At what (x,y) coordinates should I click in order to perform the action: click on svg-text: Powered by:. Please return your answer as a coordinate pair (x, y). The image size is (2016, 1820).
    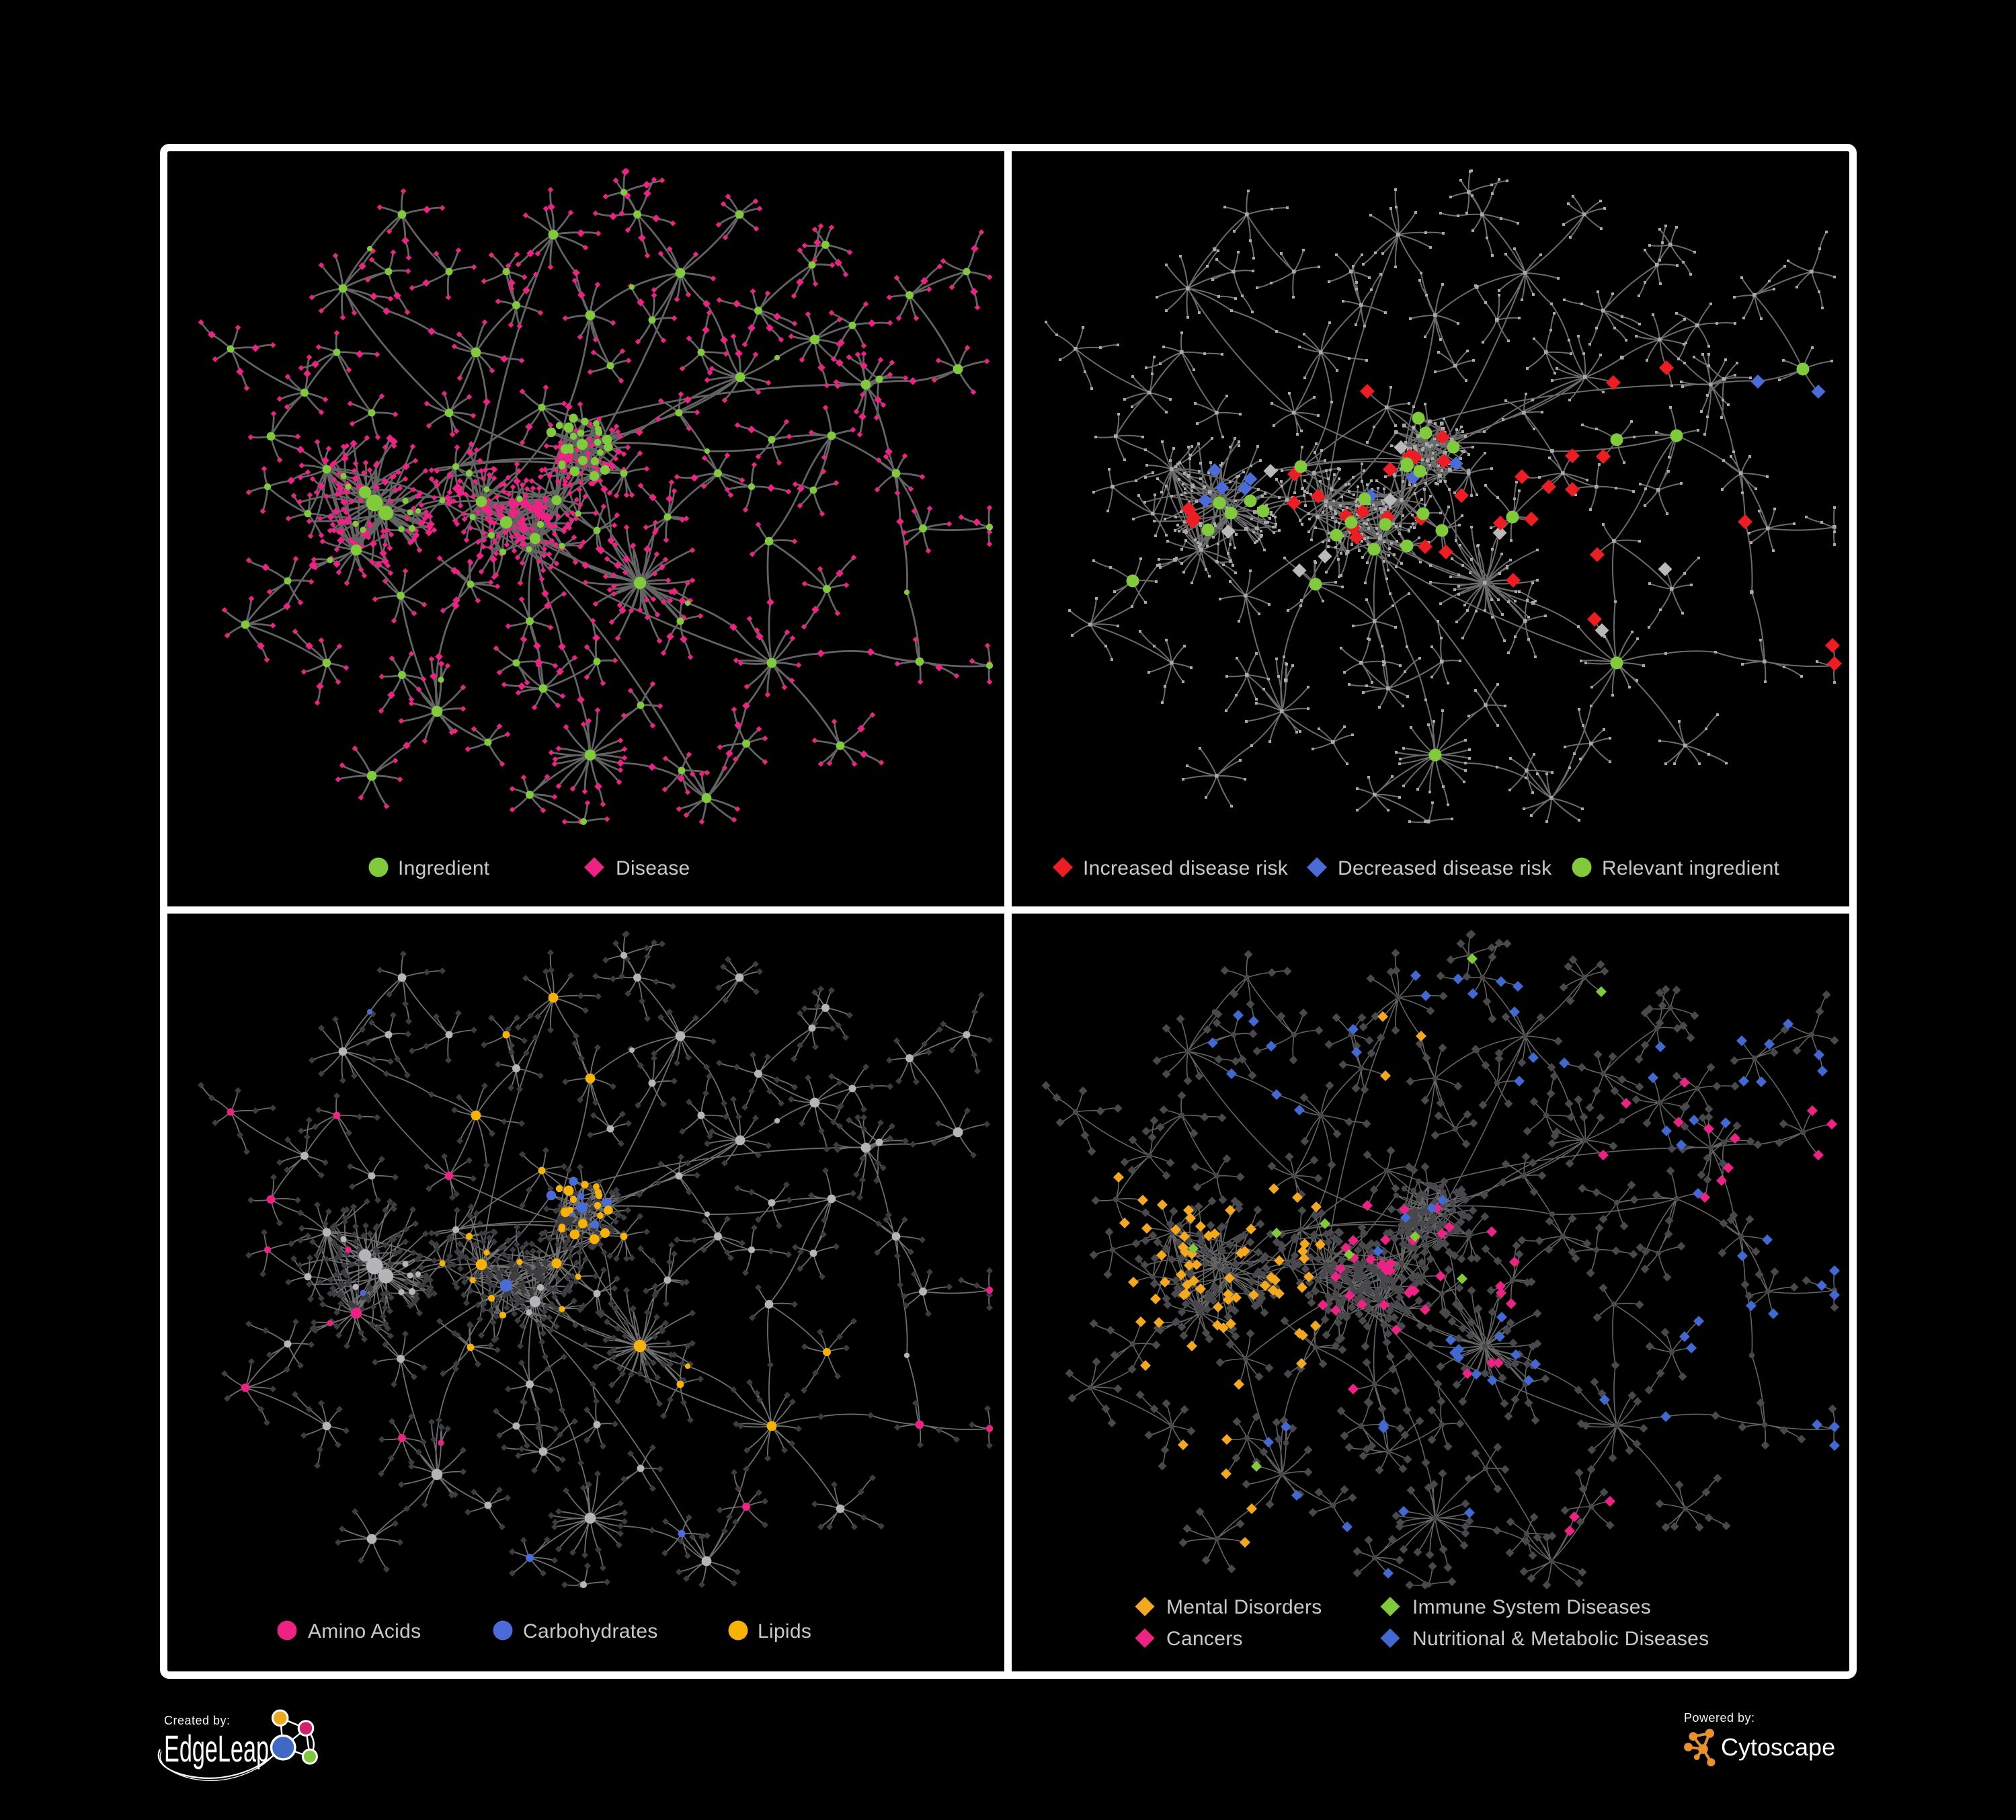
    Looking at the image, I should click on (1719, 1718).